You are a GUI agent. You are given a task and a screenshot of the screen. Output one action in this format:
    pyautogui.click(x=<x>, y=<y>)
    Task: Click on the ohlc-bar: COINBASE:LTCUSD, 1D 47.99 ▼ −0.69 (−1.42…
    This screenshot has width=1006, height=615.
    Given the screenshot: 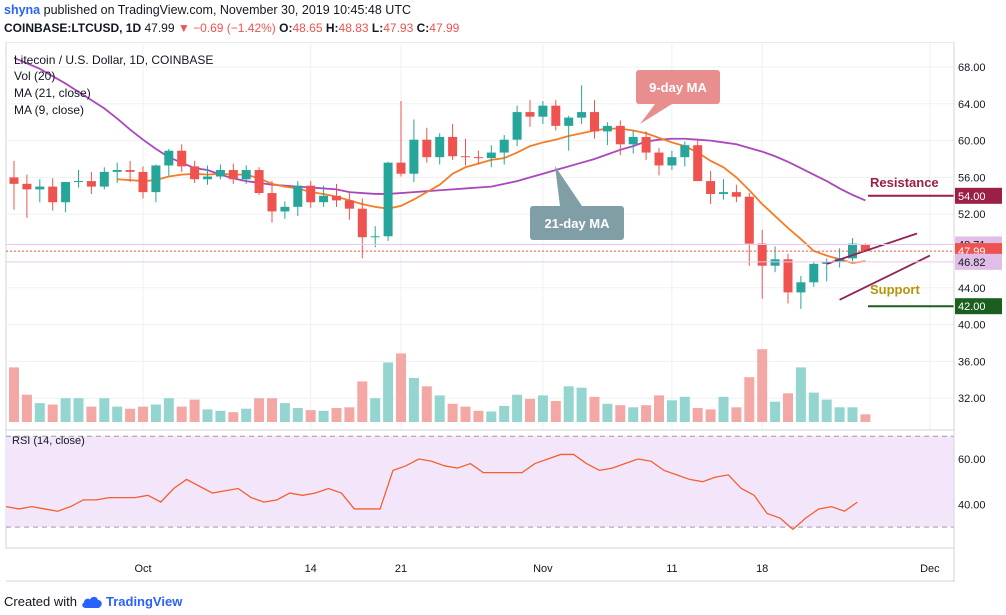 What is the action you would take?
    pyautogui.click(x=231, y=28)
    